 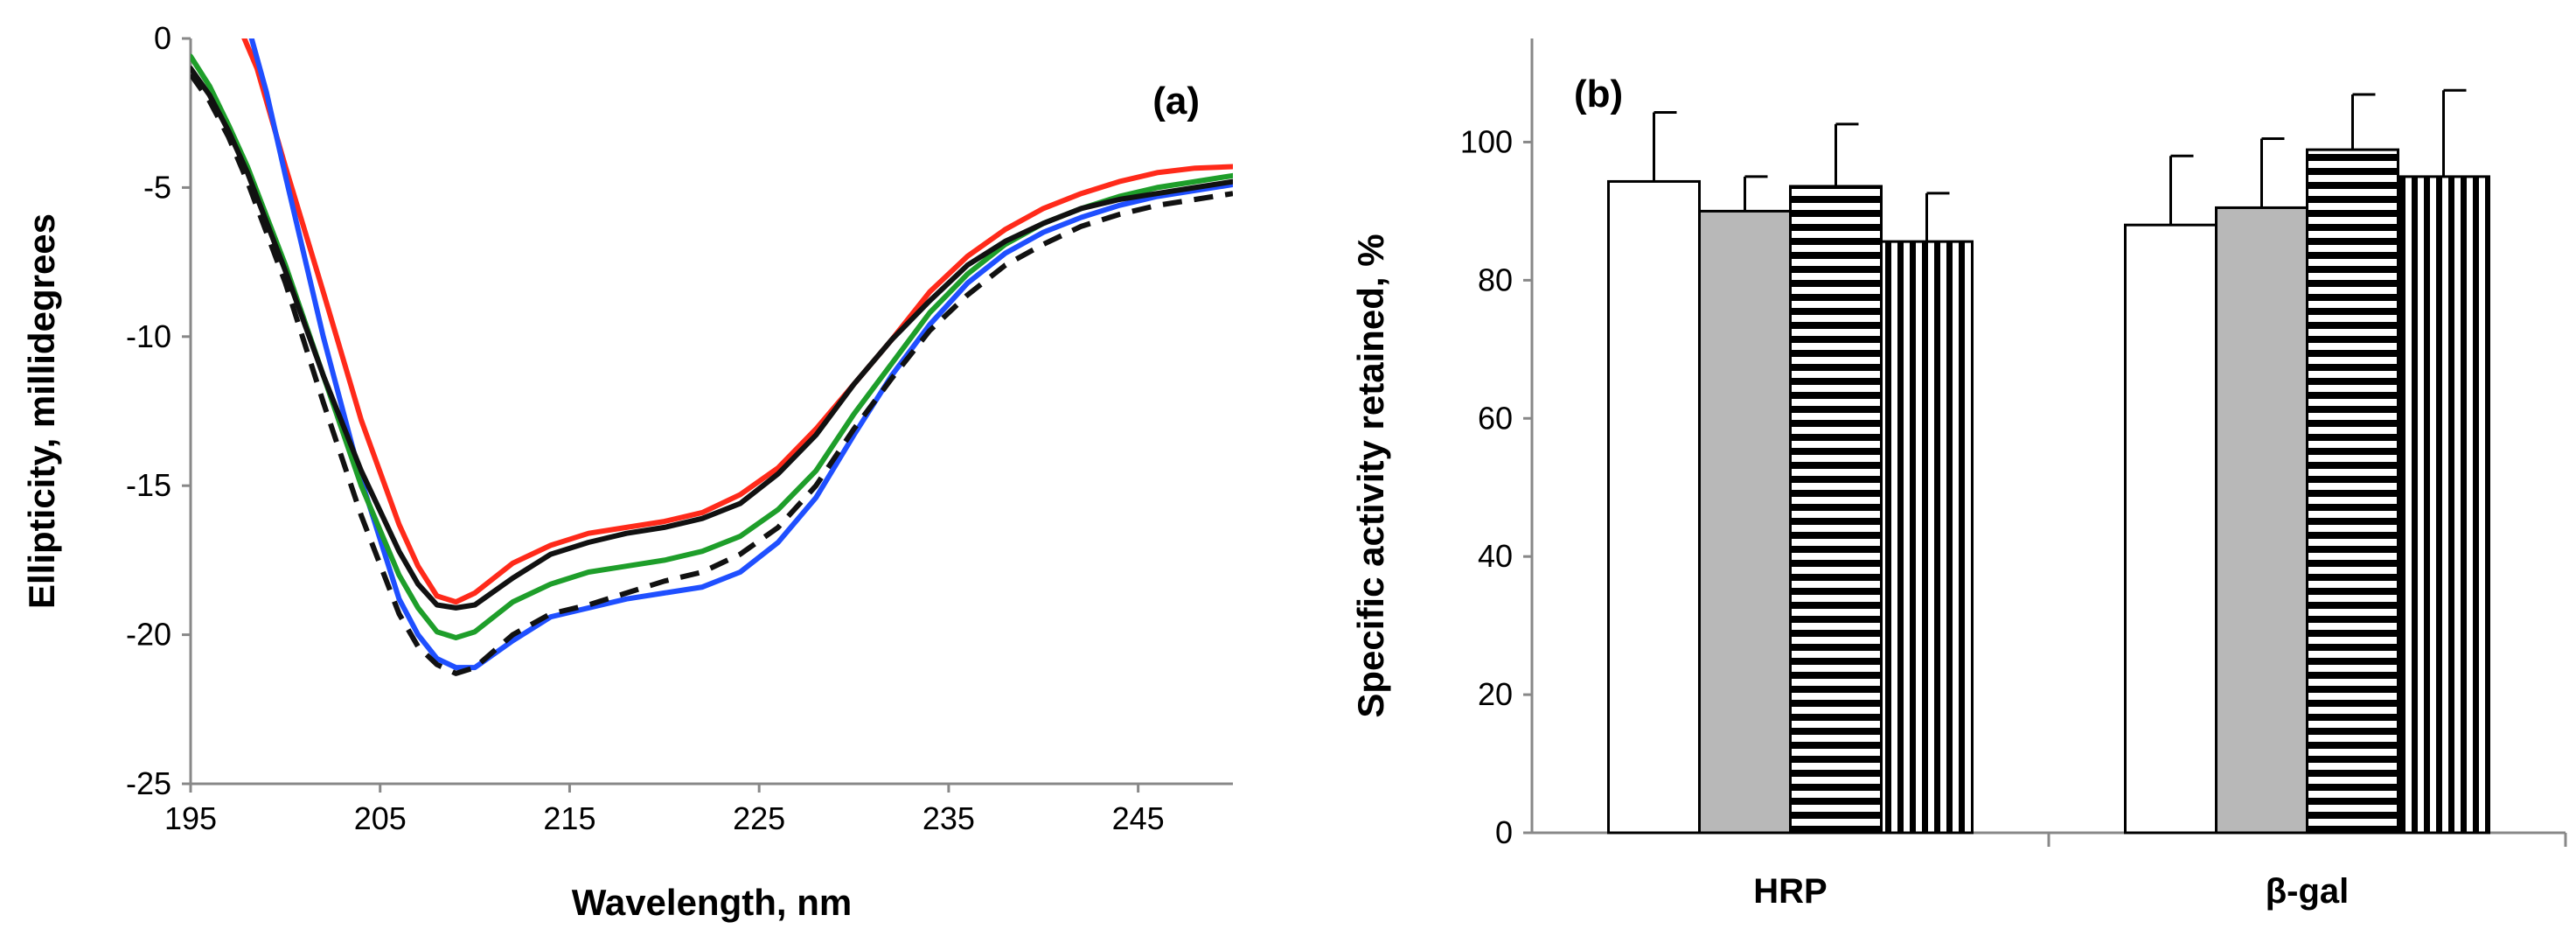 What do you see at coordinates (2443, 505) in the screenshot?
I see `bar-gal-vertical-stripes` at bounding box center [2443, 505].